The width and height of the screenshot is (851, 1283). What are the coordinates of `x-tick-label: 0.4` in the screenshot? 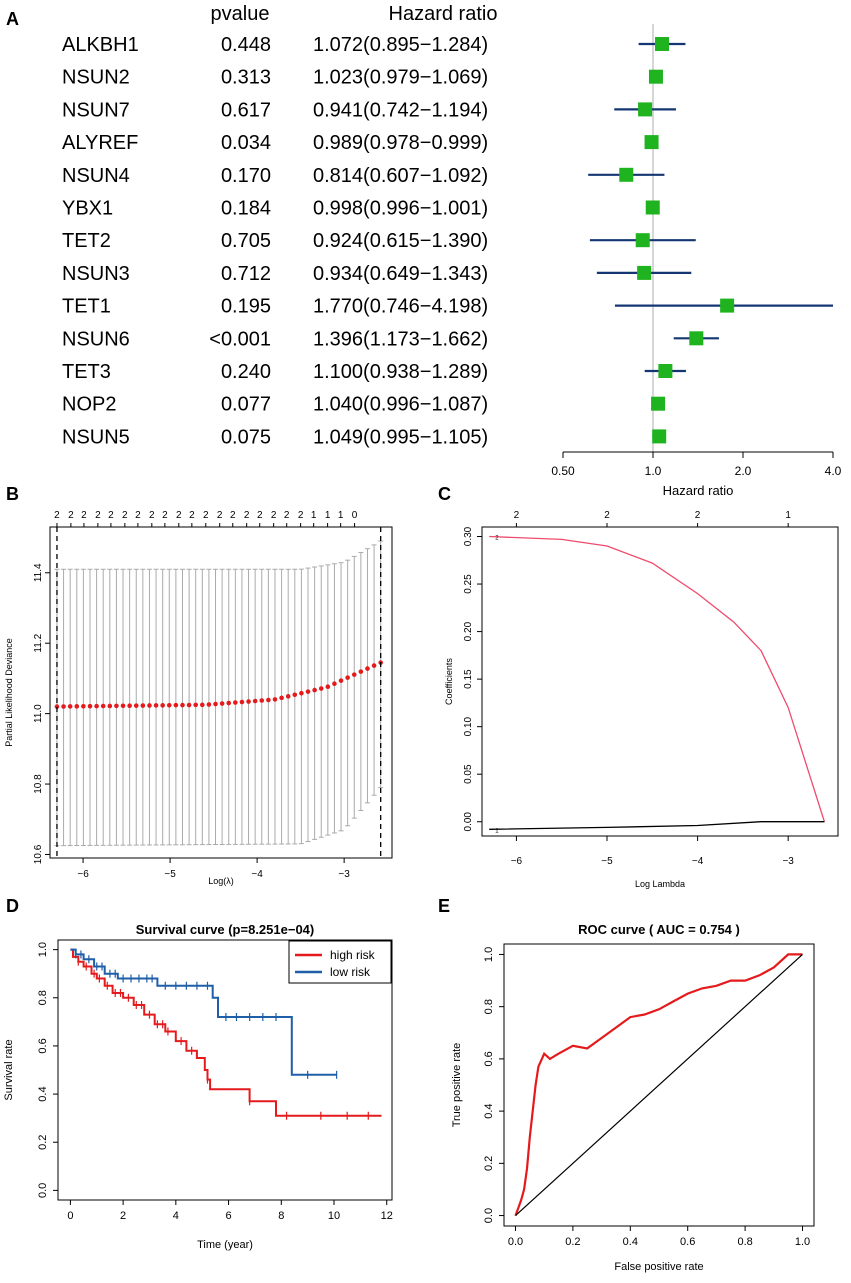 It's located at (630, 1242).